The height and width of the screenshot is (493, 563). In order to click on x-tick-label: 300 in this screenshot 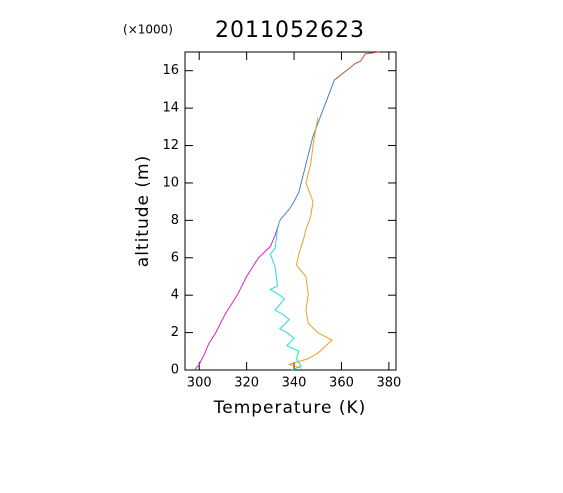, I will do `click(199, 383)`.